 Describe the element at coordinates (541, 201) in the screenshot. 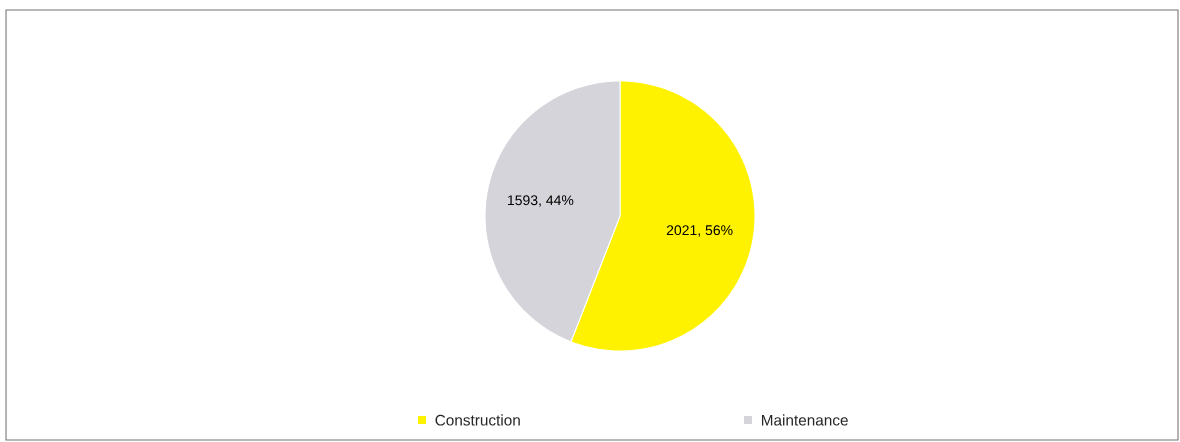

I see `data-label: 1593, 44%` at that location.